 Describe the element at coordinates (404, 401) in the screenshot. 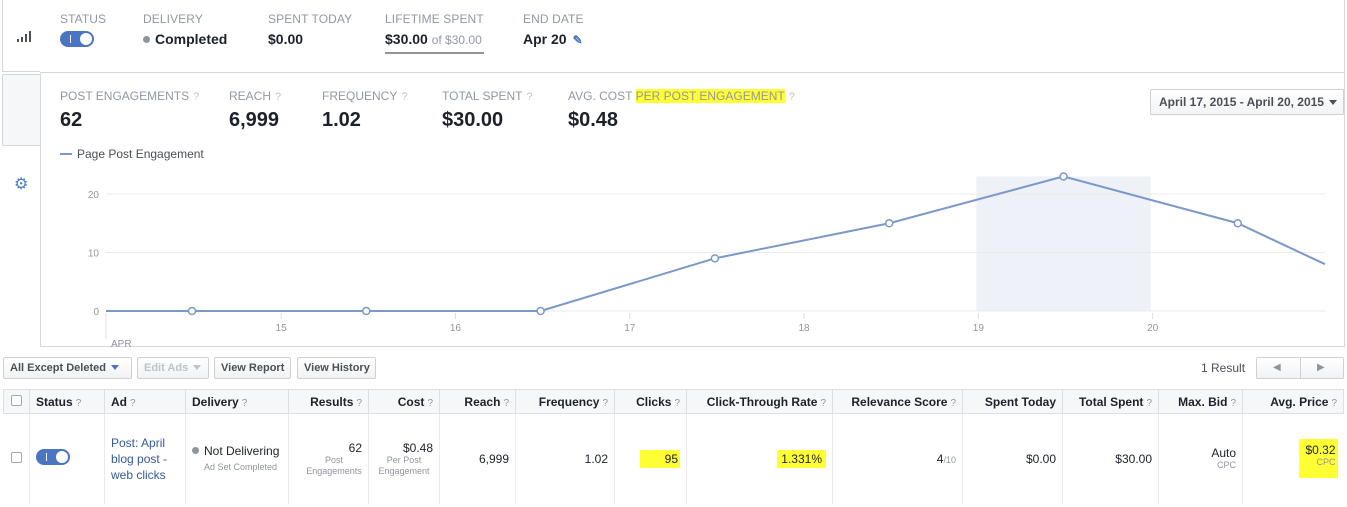

I see `col-cost: Cost?` at that location.